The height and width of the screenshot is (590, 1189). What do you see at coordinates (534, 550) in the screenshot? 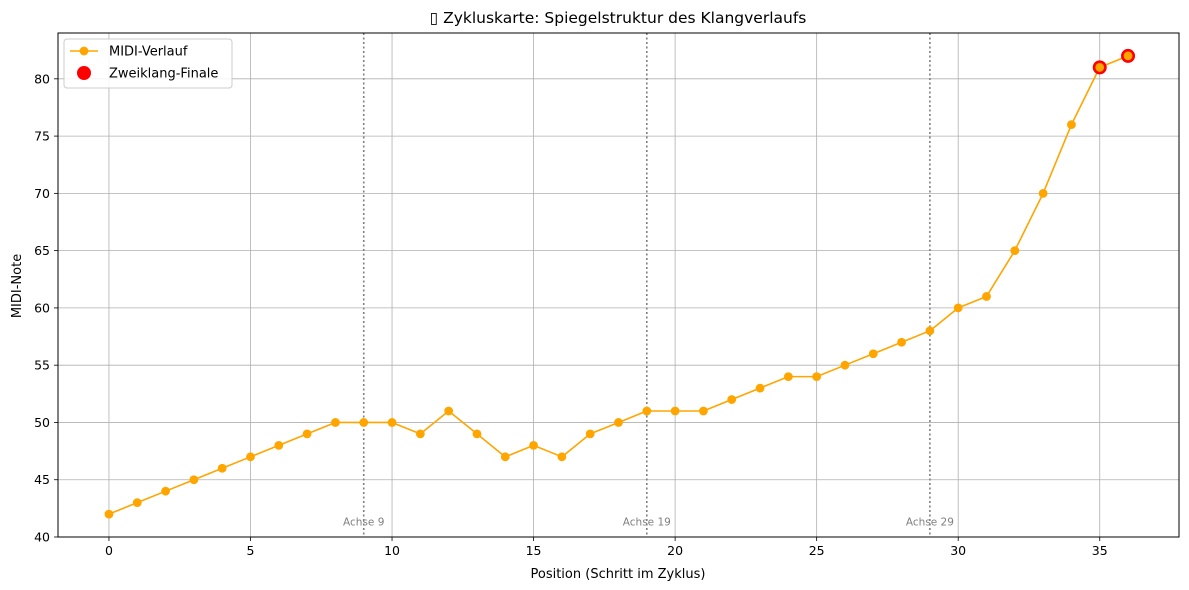
I see `x-tick-label: 15` at bounding box center [534, 550].